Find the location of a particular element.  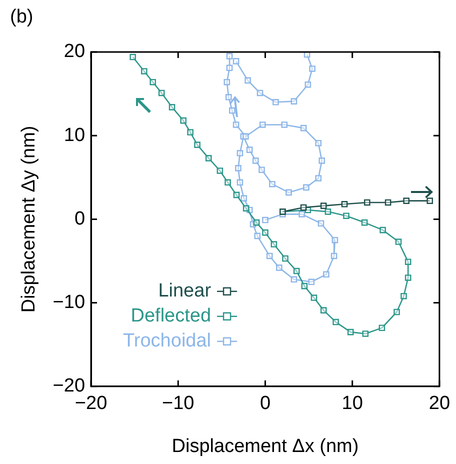

y-tick-label: 20 is located at coordinates (75, 51).